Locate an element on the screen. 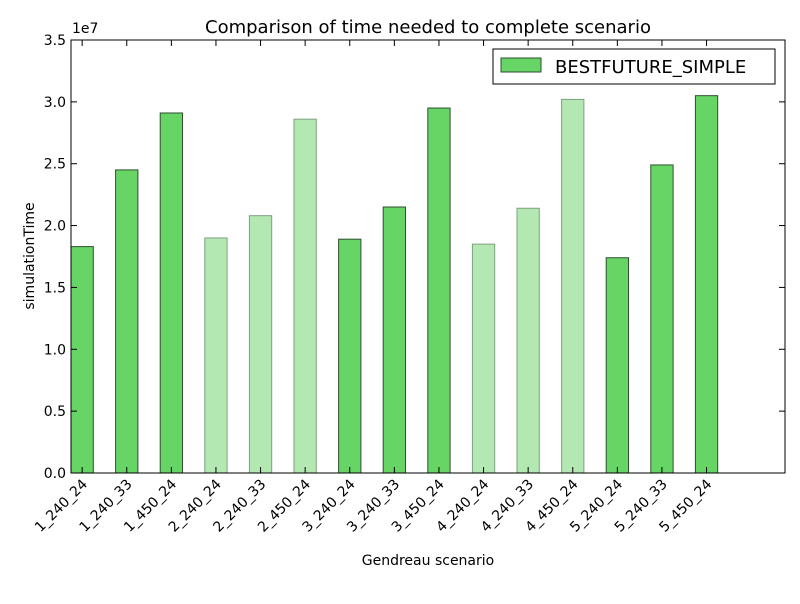  y-tick-label: 2.0 is located at coordinates (55, 227).